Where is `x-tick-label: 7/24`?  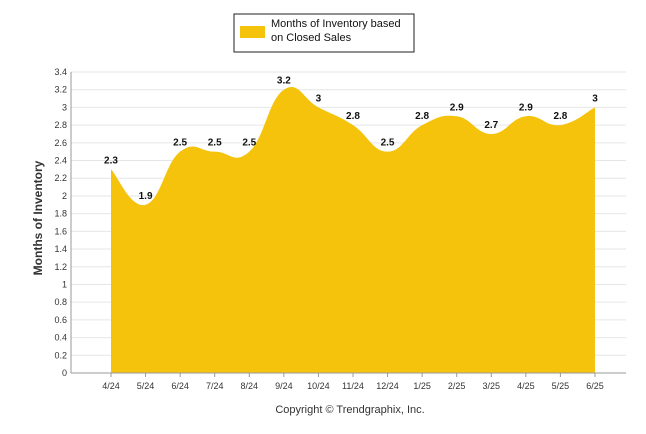 x-tick-label: 7/24 is located at coordinates (215, 386).